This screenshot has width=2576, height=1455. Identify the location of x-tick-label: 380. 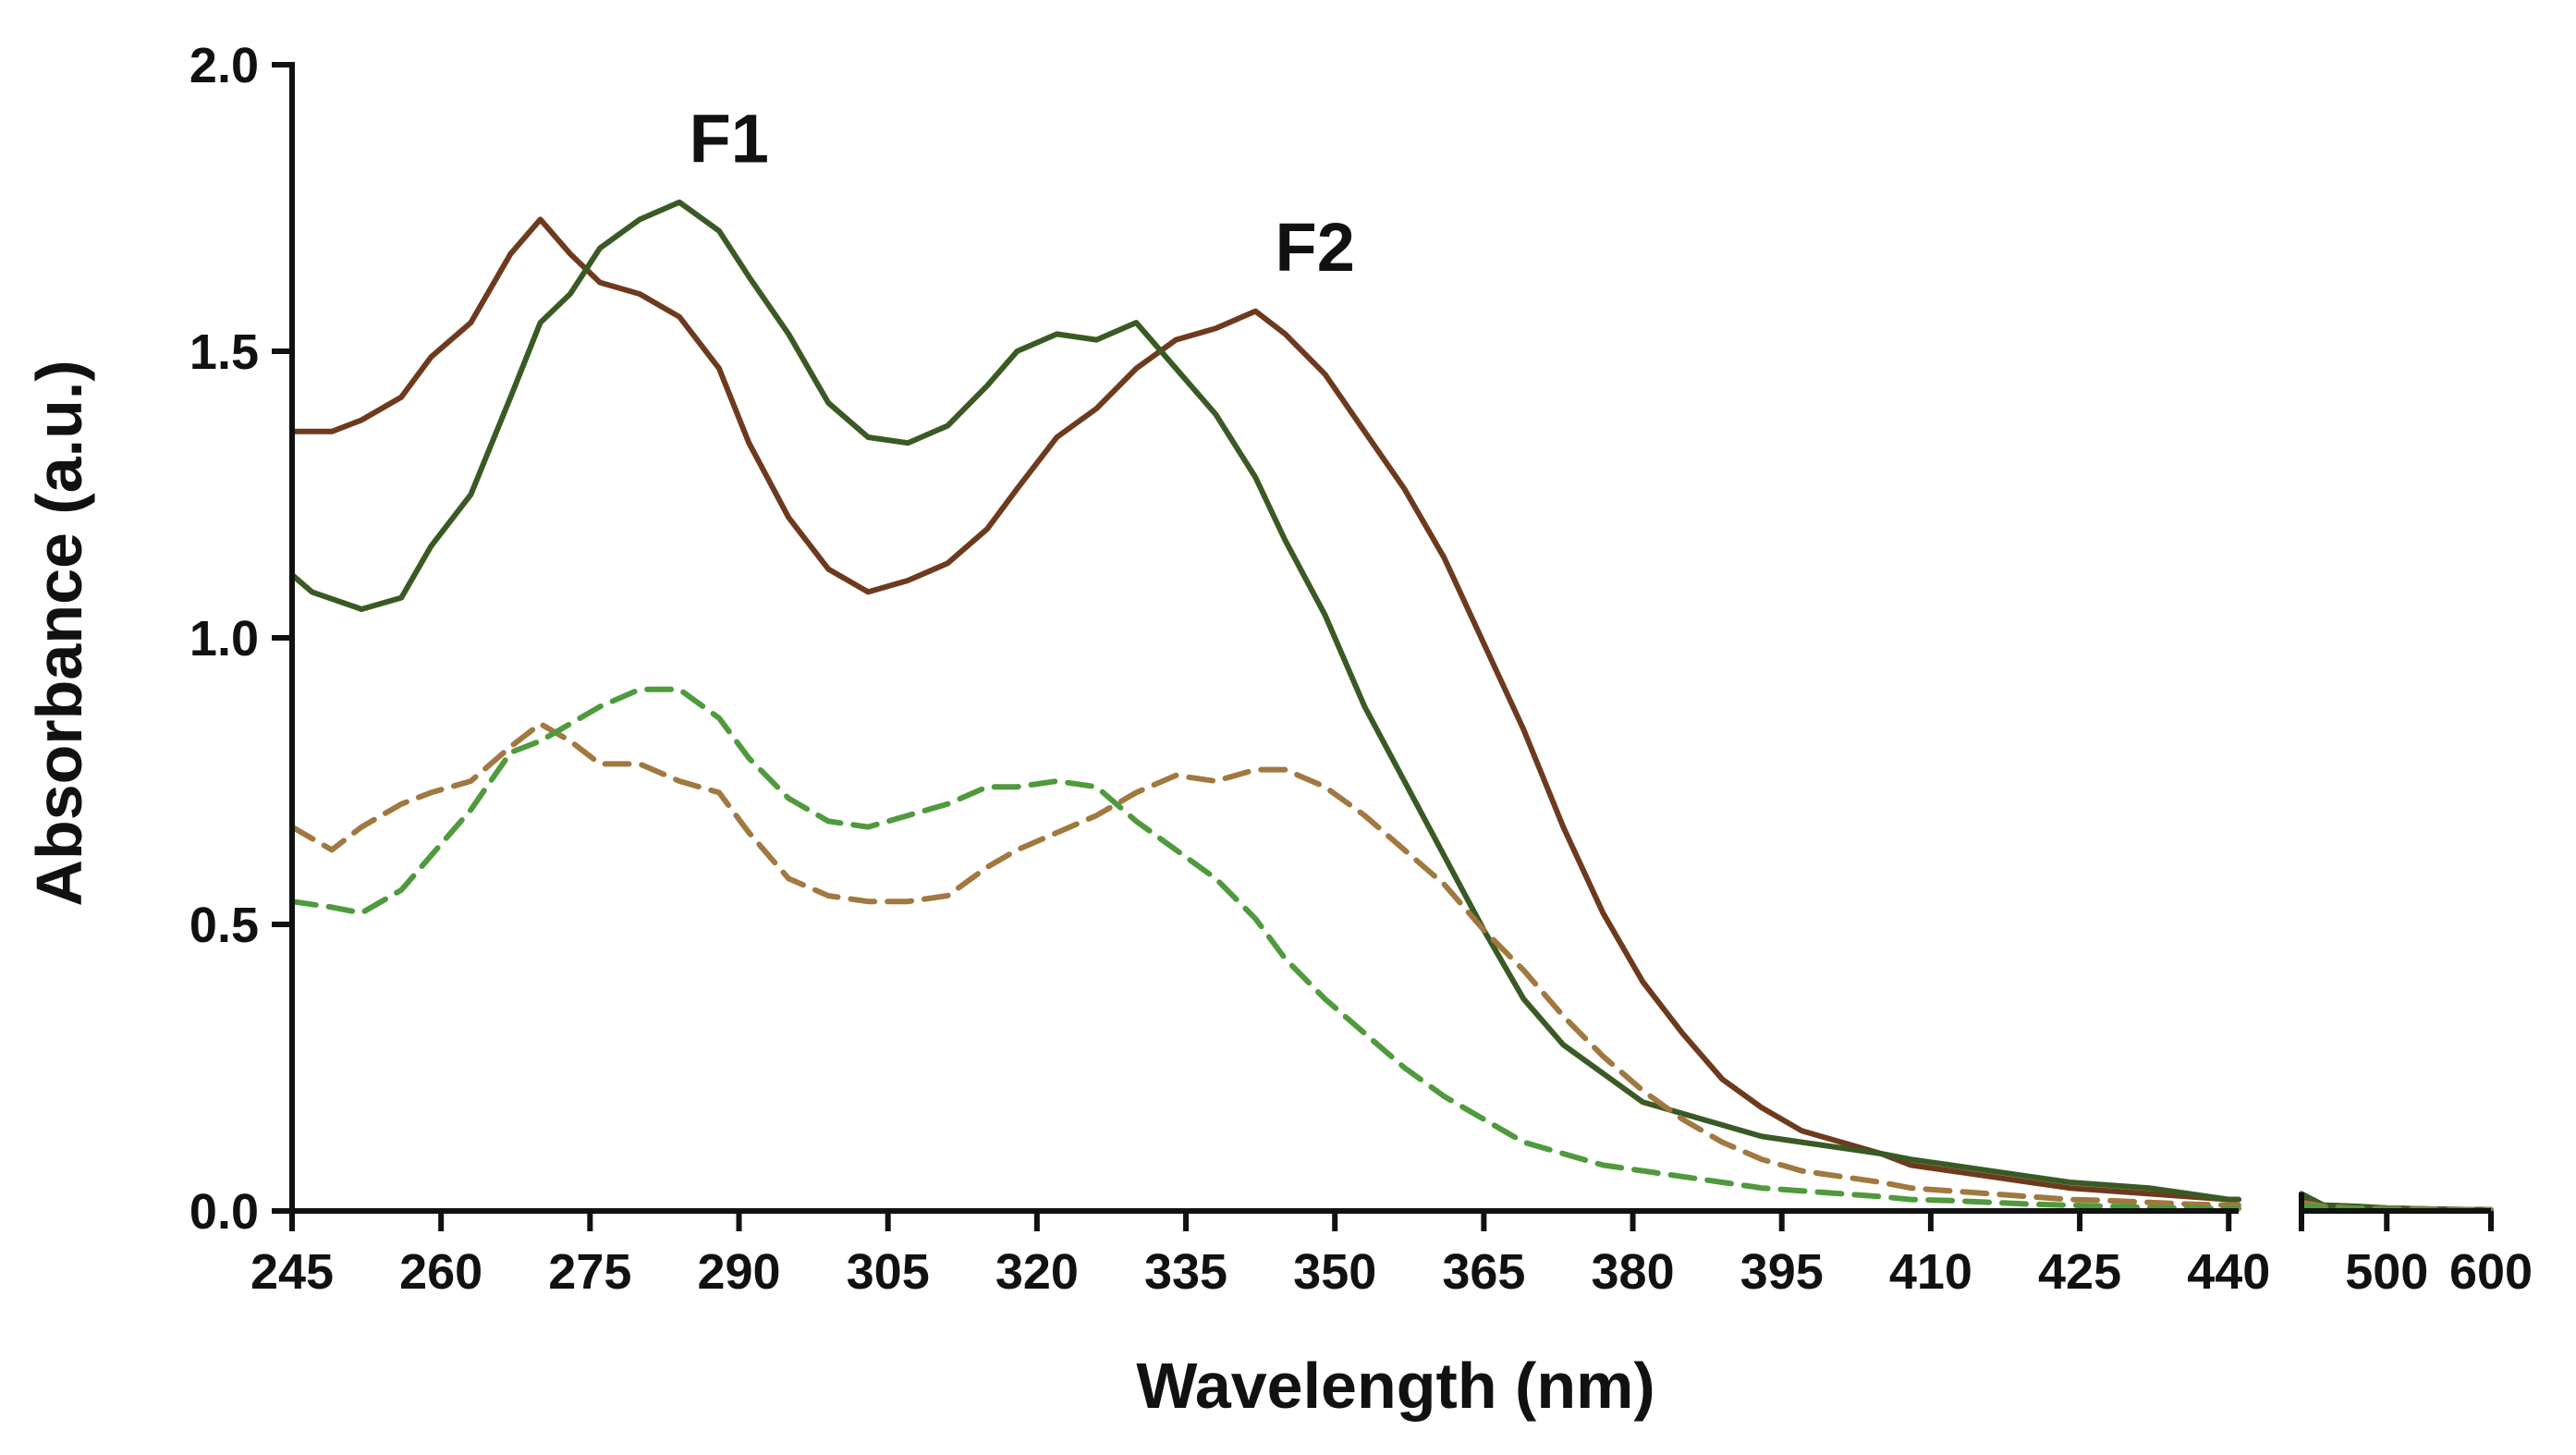
(1633, 1272).